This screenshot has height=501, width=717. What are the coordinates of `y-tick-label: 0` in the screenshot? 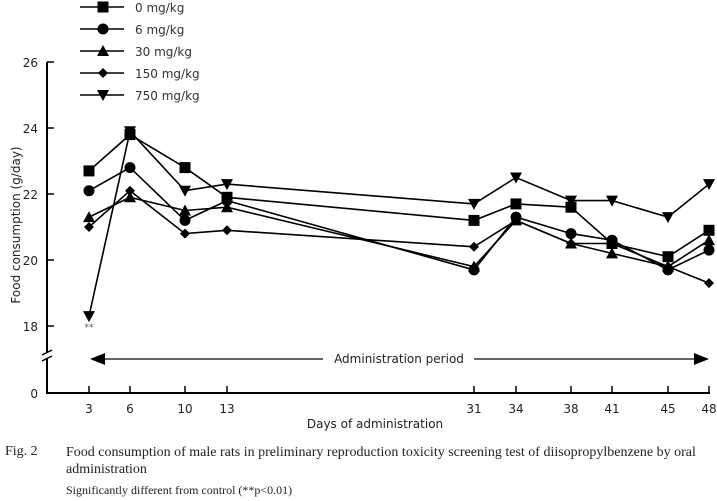 It's located at (34, 394).